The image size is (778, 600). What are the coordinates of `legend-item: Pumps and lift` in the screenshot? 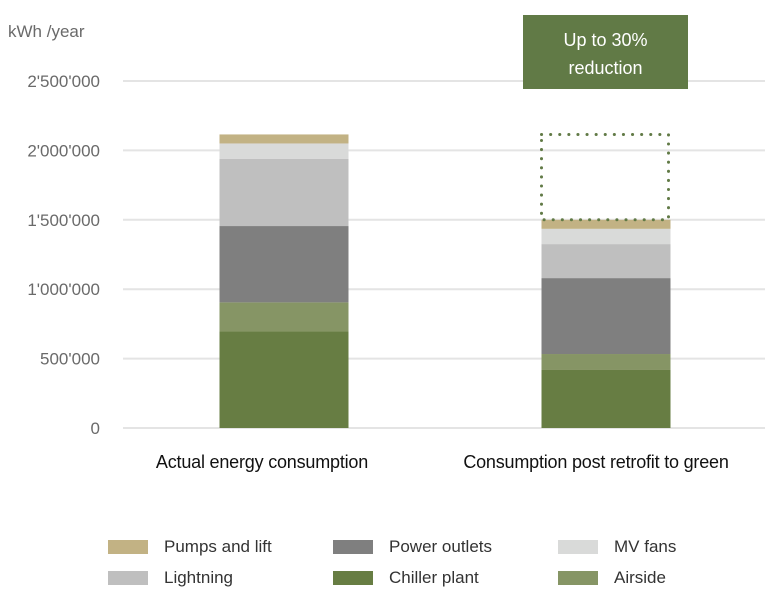 It's located at (190, 547).